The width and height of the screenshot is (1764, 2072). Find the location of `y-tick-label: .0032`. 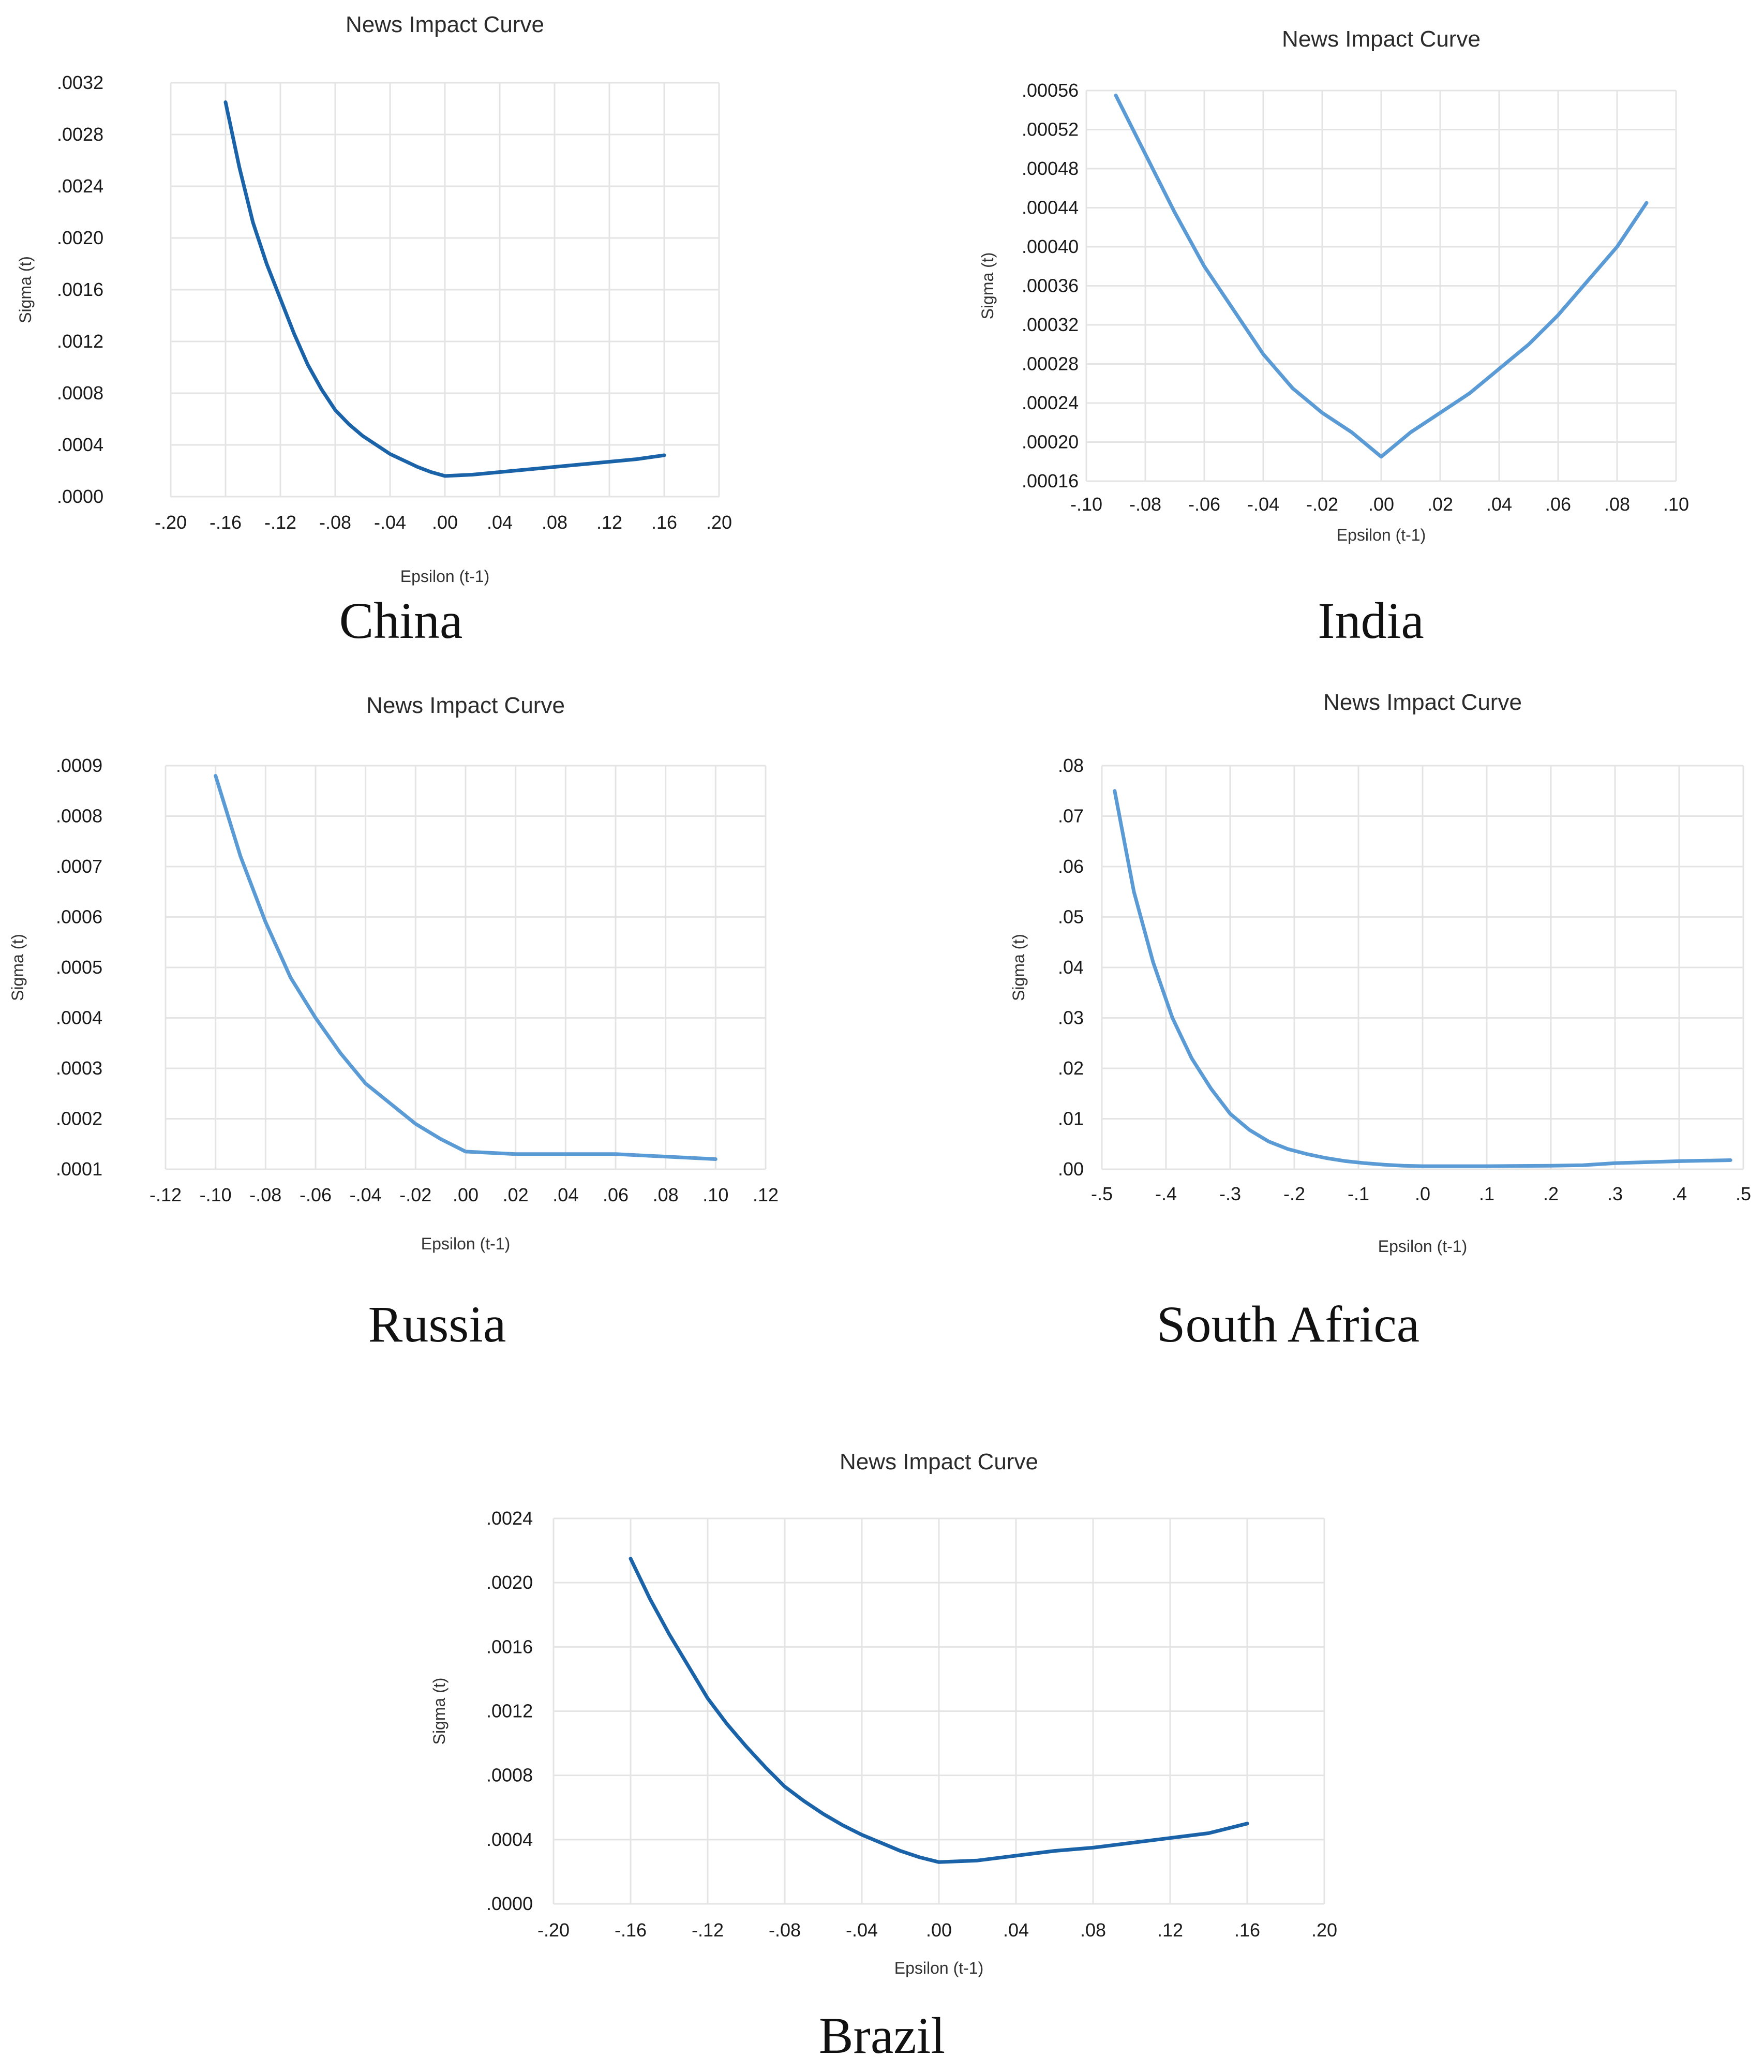

y-tick-label: .0032 is located at coordinates (80, 82).